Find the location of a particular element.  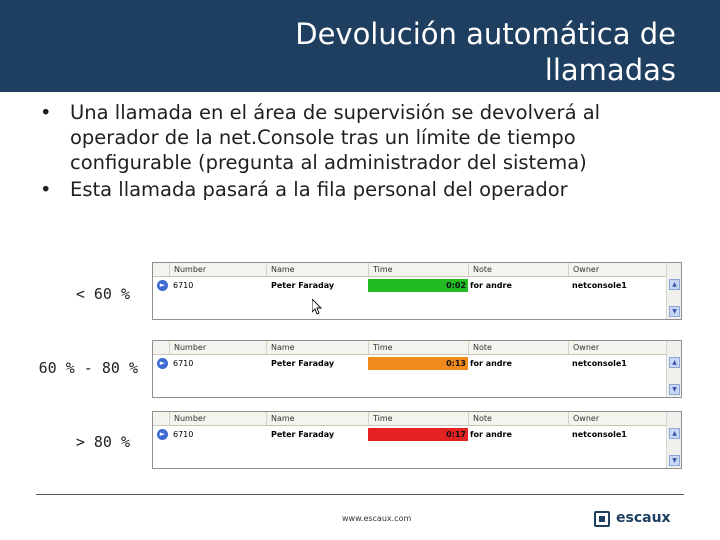

threshold-label: 60 % - 80 % is located at coordinates (88, 368).